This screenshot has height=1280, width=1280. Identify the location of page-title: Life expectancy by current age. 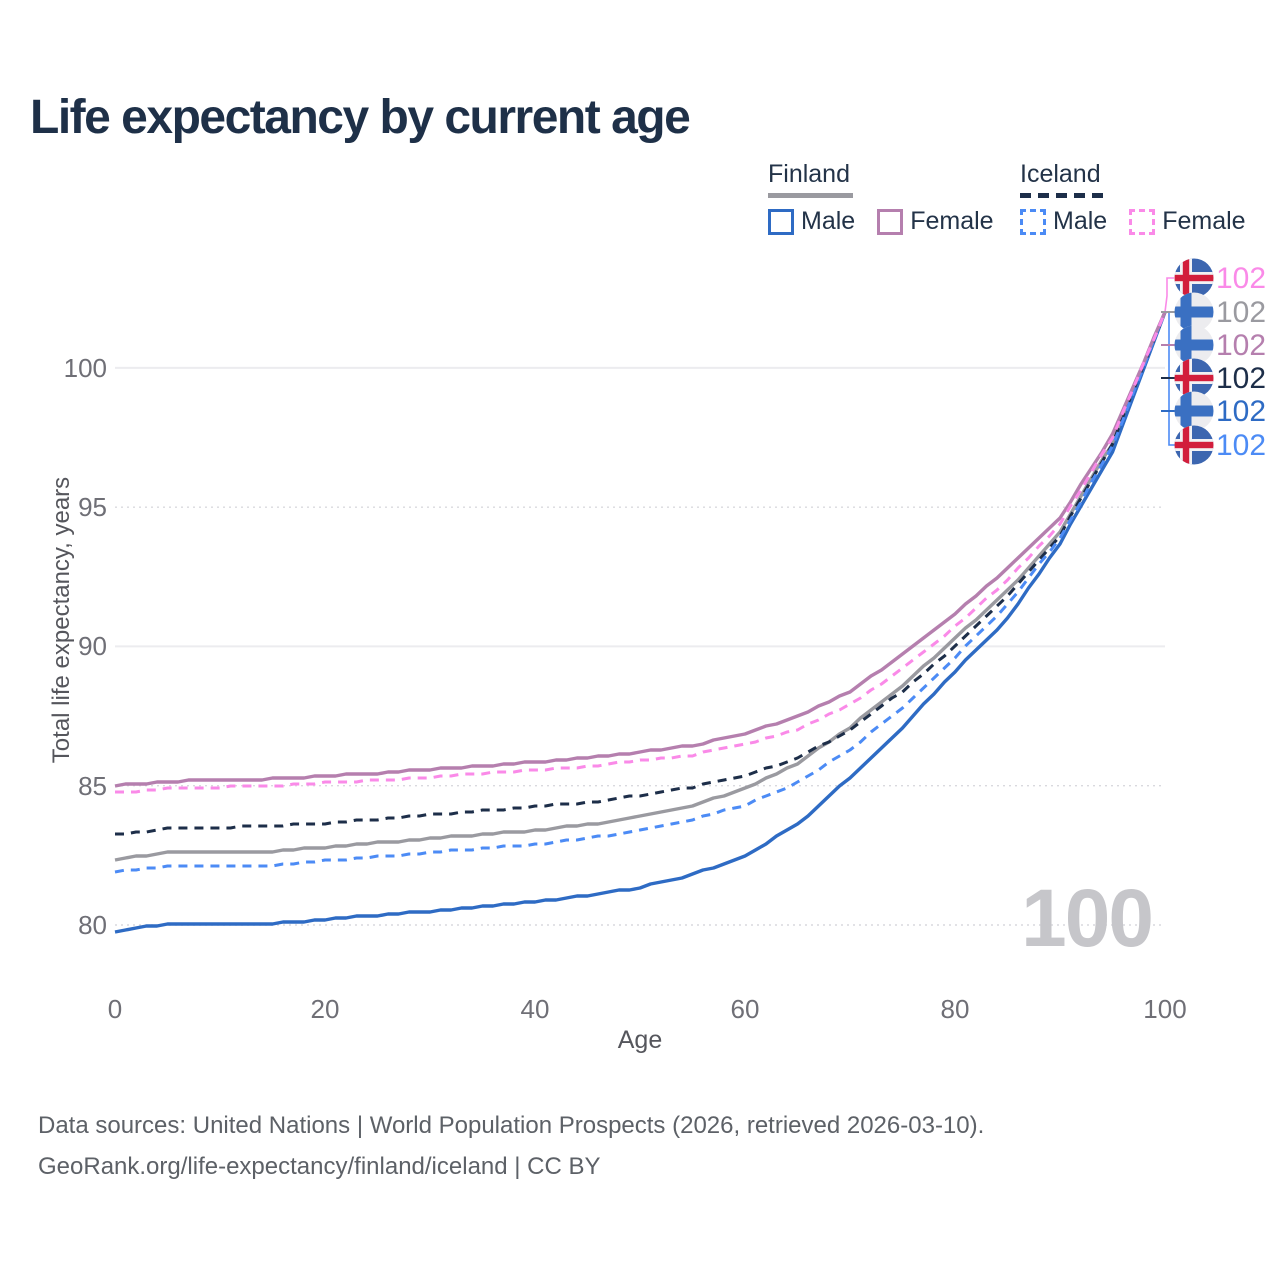
(360, 117).